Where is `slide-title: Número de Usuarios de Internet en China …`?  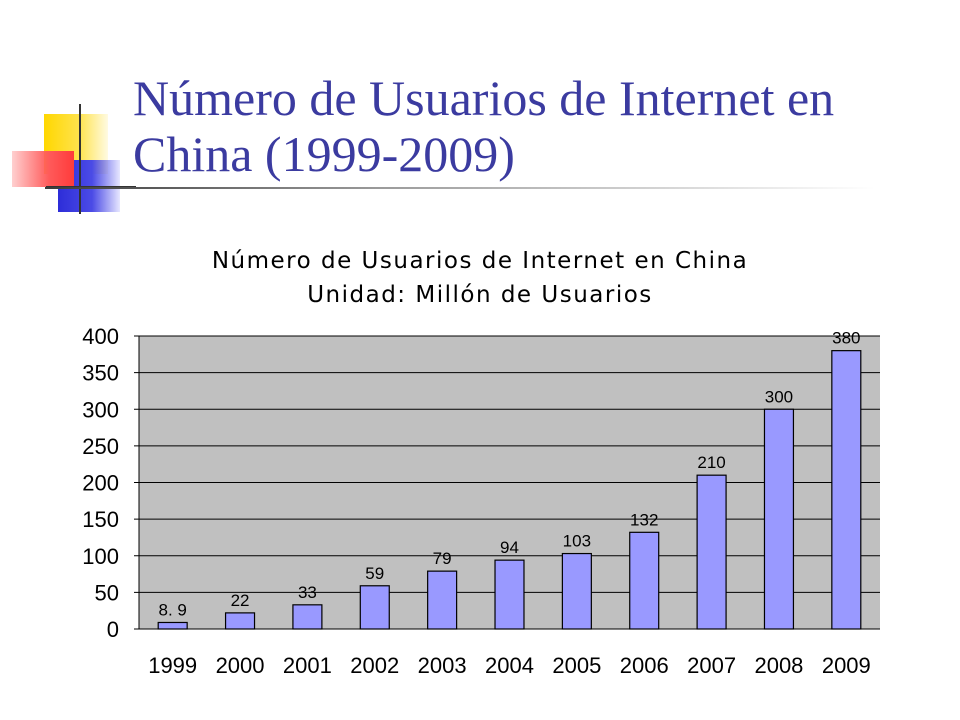
slide-title: Número de Usuarios de Internet en China … is located at coordinates (484, 126).